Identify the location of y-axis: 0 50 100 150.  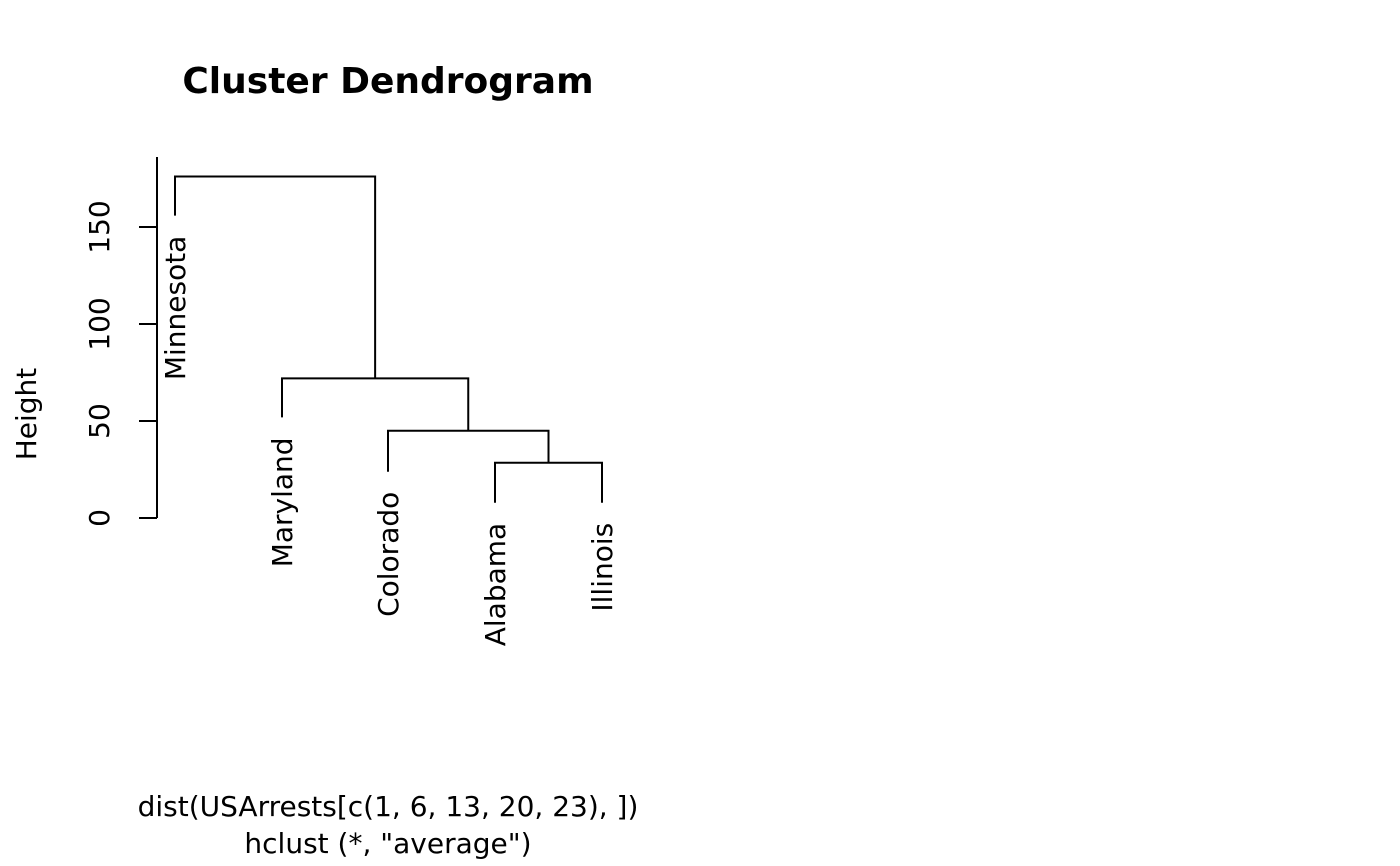
(120, 342).